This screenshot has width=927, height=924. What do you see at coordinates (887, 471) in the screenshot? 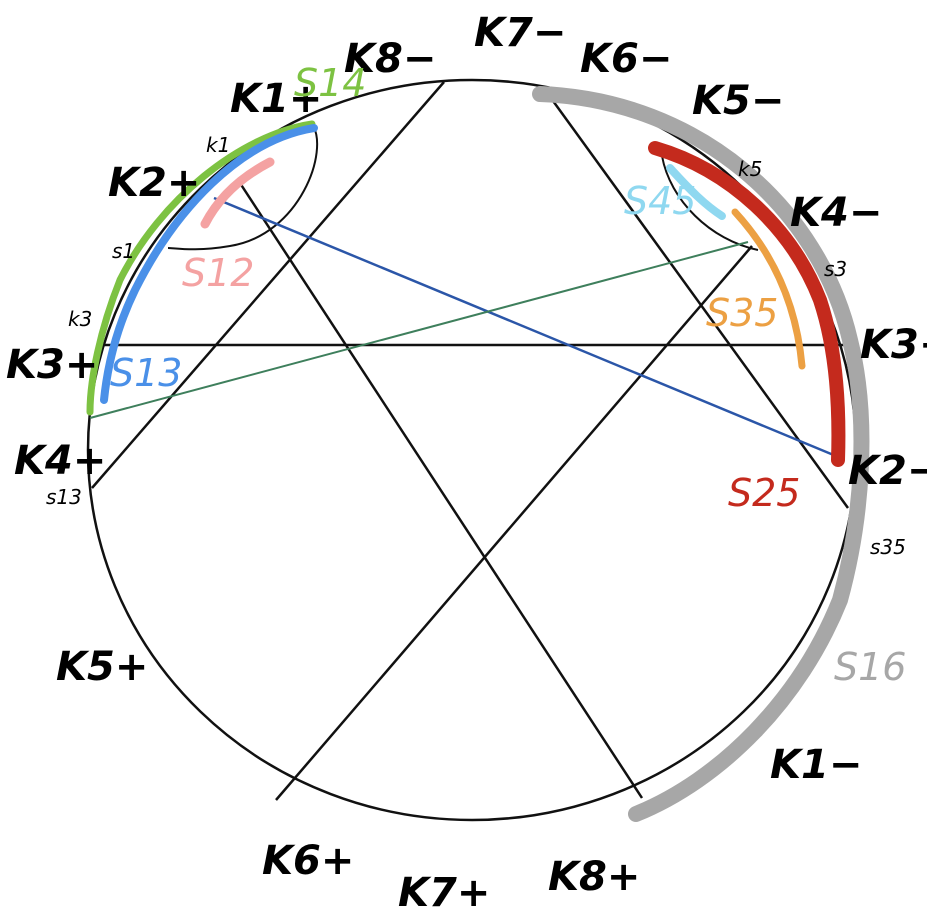
I see `label-k2-minus: K2−` at bounding box center [887, 471].